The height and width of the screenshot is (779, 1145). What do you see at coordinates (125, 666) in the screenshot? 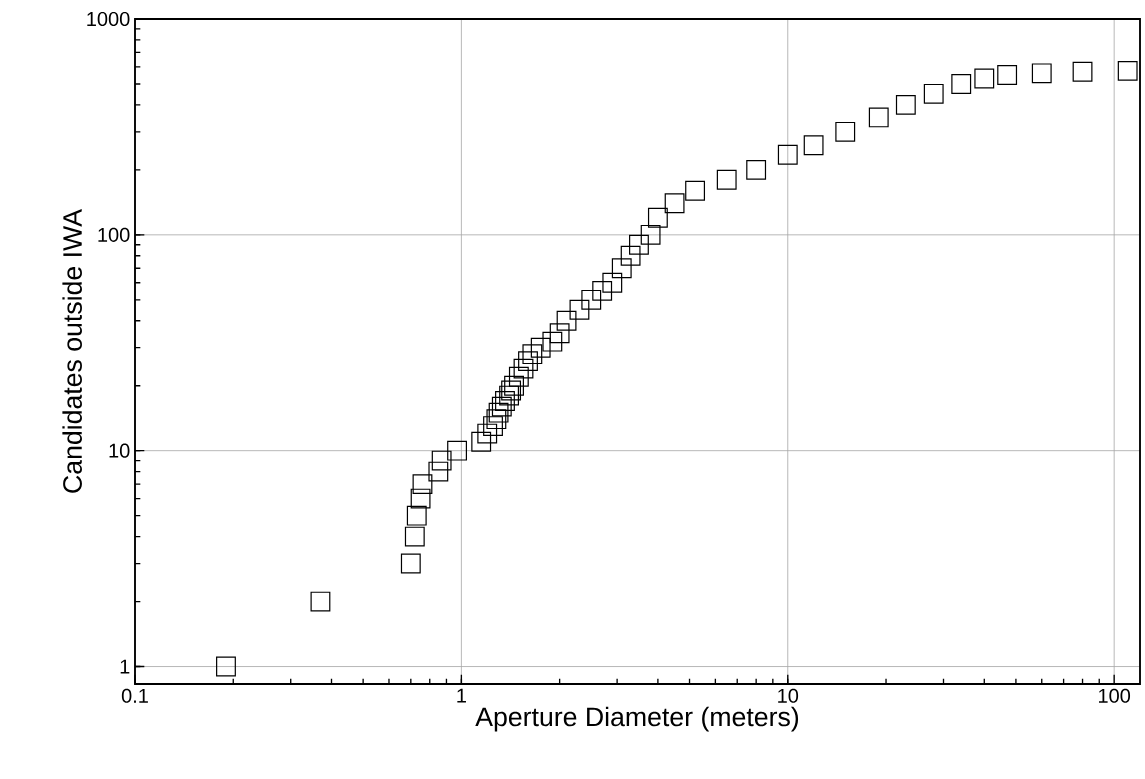
I see `y-tick-label: 1` at bounding box center [125, 666].